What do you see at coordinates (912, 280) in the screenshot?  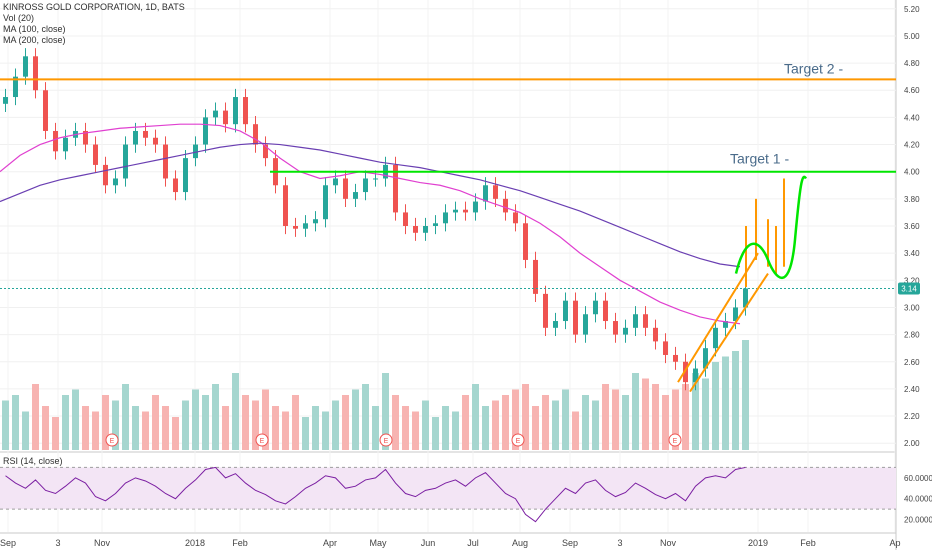 I see `price-tick-label: 3.20` at bounding box center [912, 280].